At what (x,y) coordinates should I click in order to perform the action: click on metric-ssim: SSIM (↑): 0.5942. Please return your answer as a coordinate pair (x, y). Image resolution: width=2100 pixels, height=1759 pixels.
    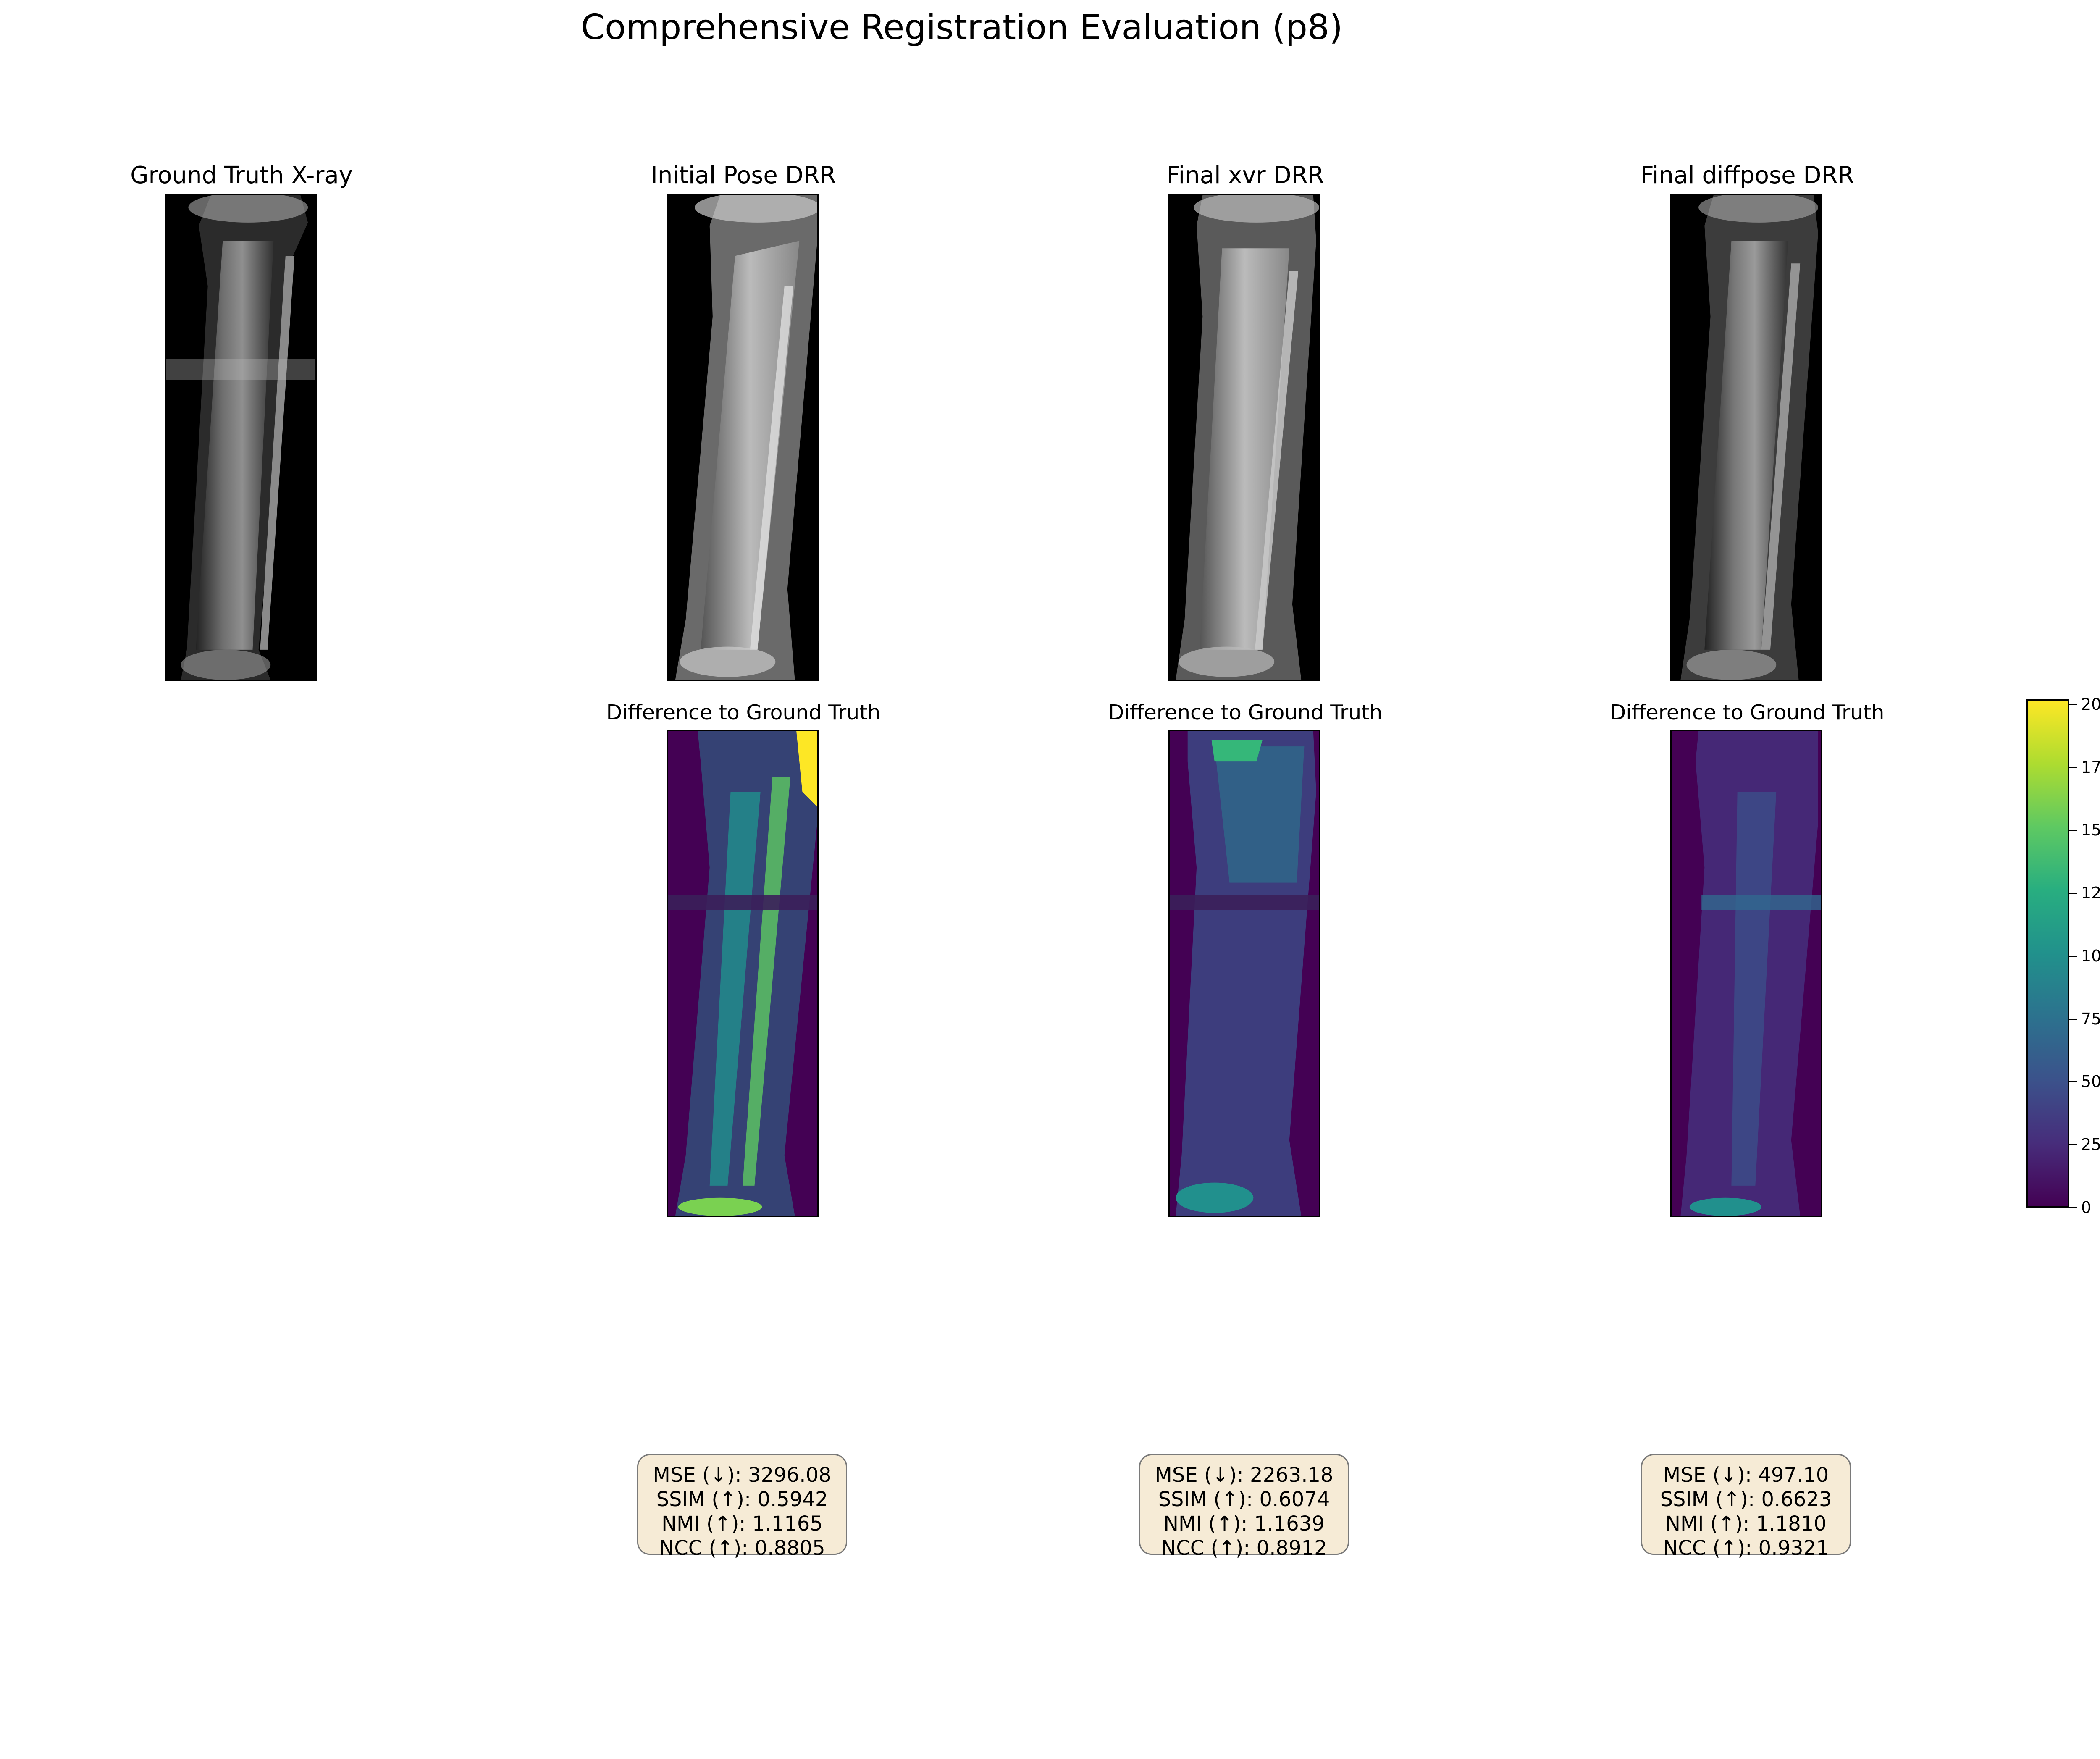
    Looking at the image, I should click on (742, 1499).